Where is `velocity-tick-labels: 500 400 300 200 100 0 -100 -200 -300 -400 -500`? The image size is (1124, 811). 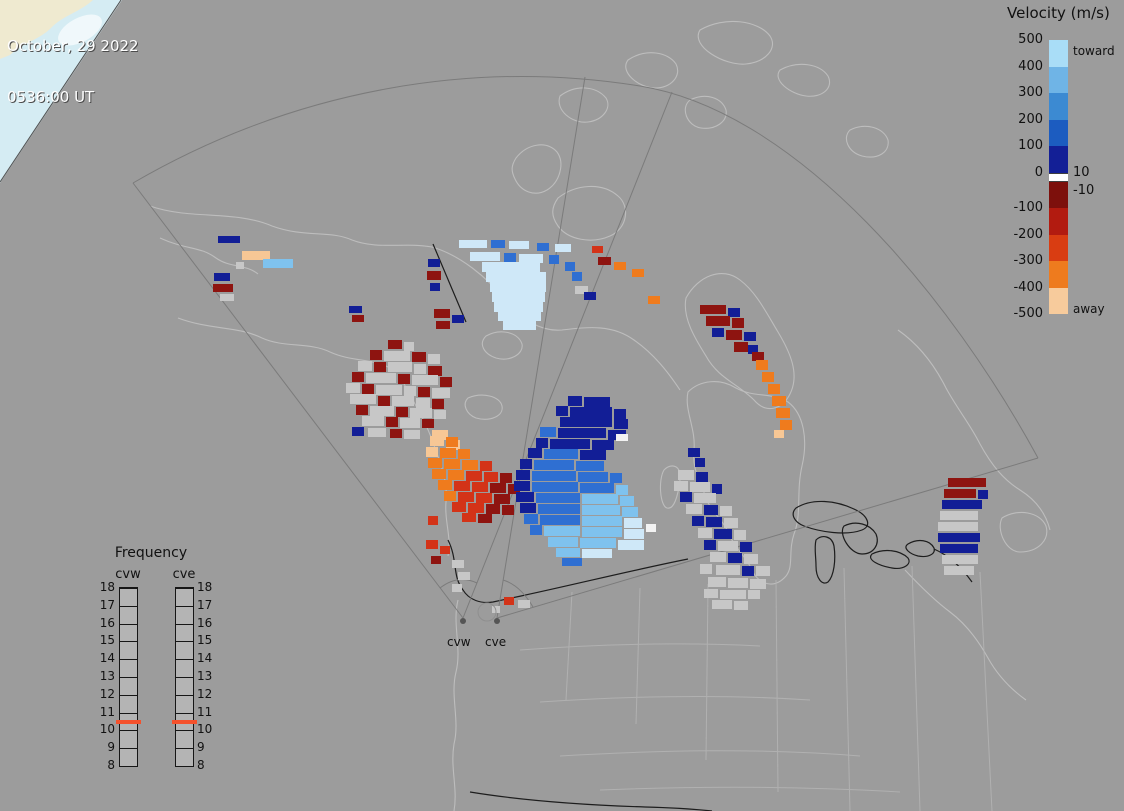 velocity-tick-labels: 500 400 300 200 100 0 -100 -200 -300 -400 -500 is located at coordinates (1015, 165).